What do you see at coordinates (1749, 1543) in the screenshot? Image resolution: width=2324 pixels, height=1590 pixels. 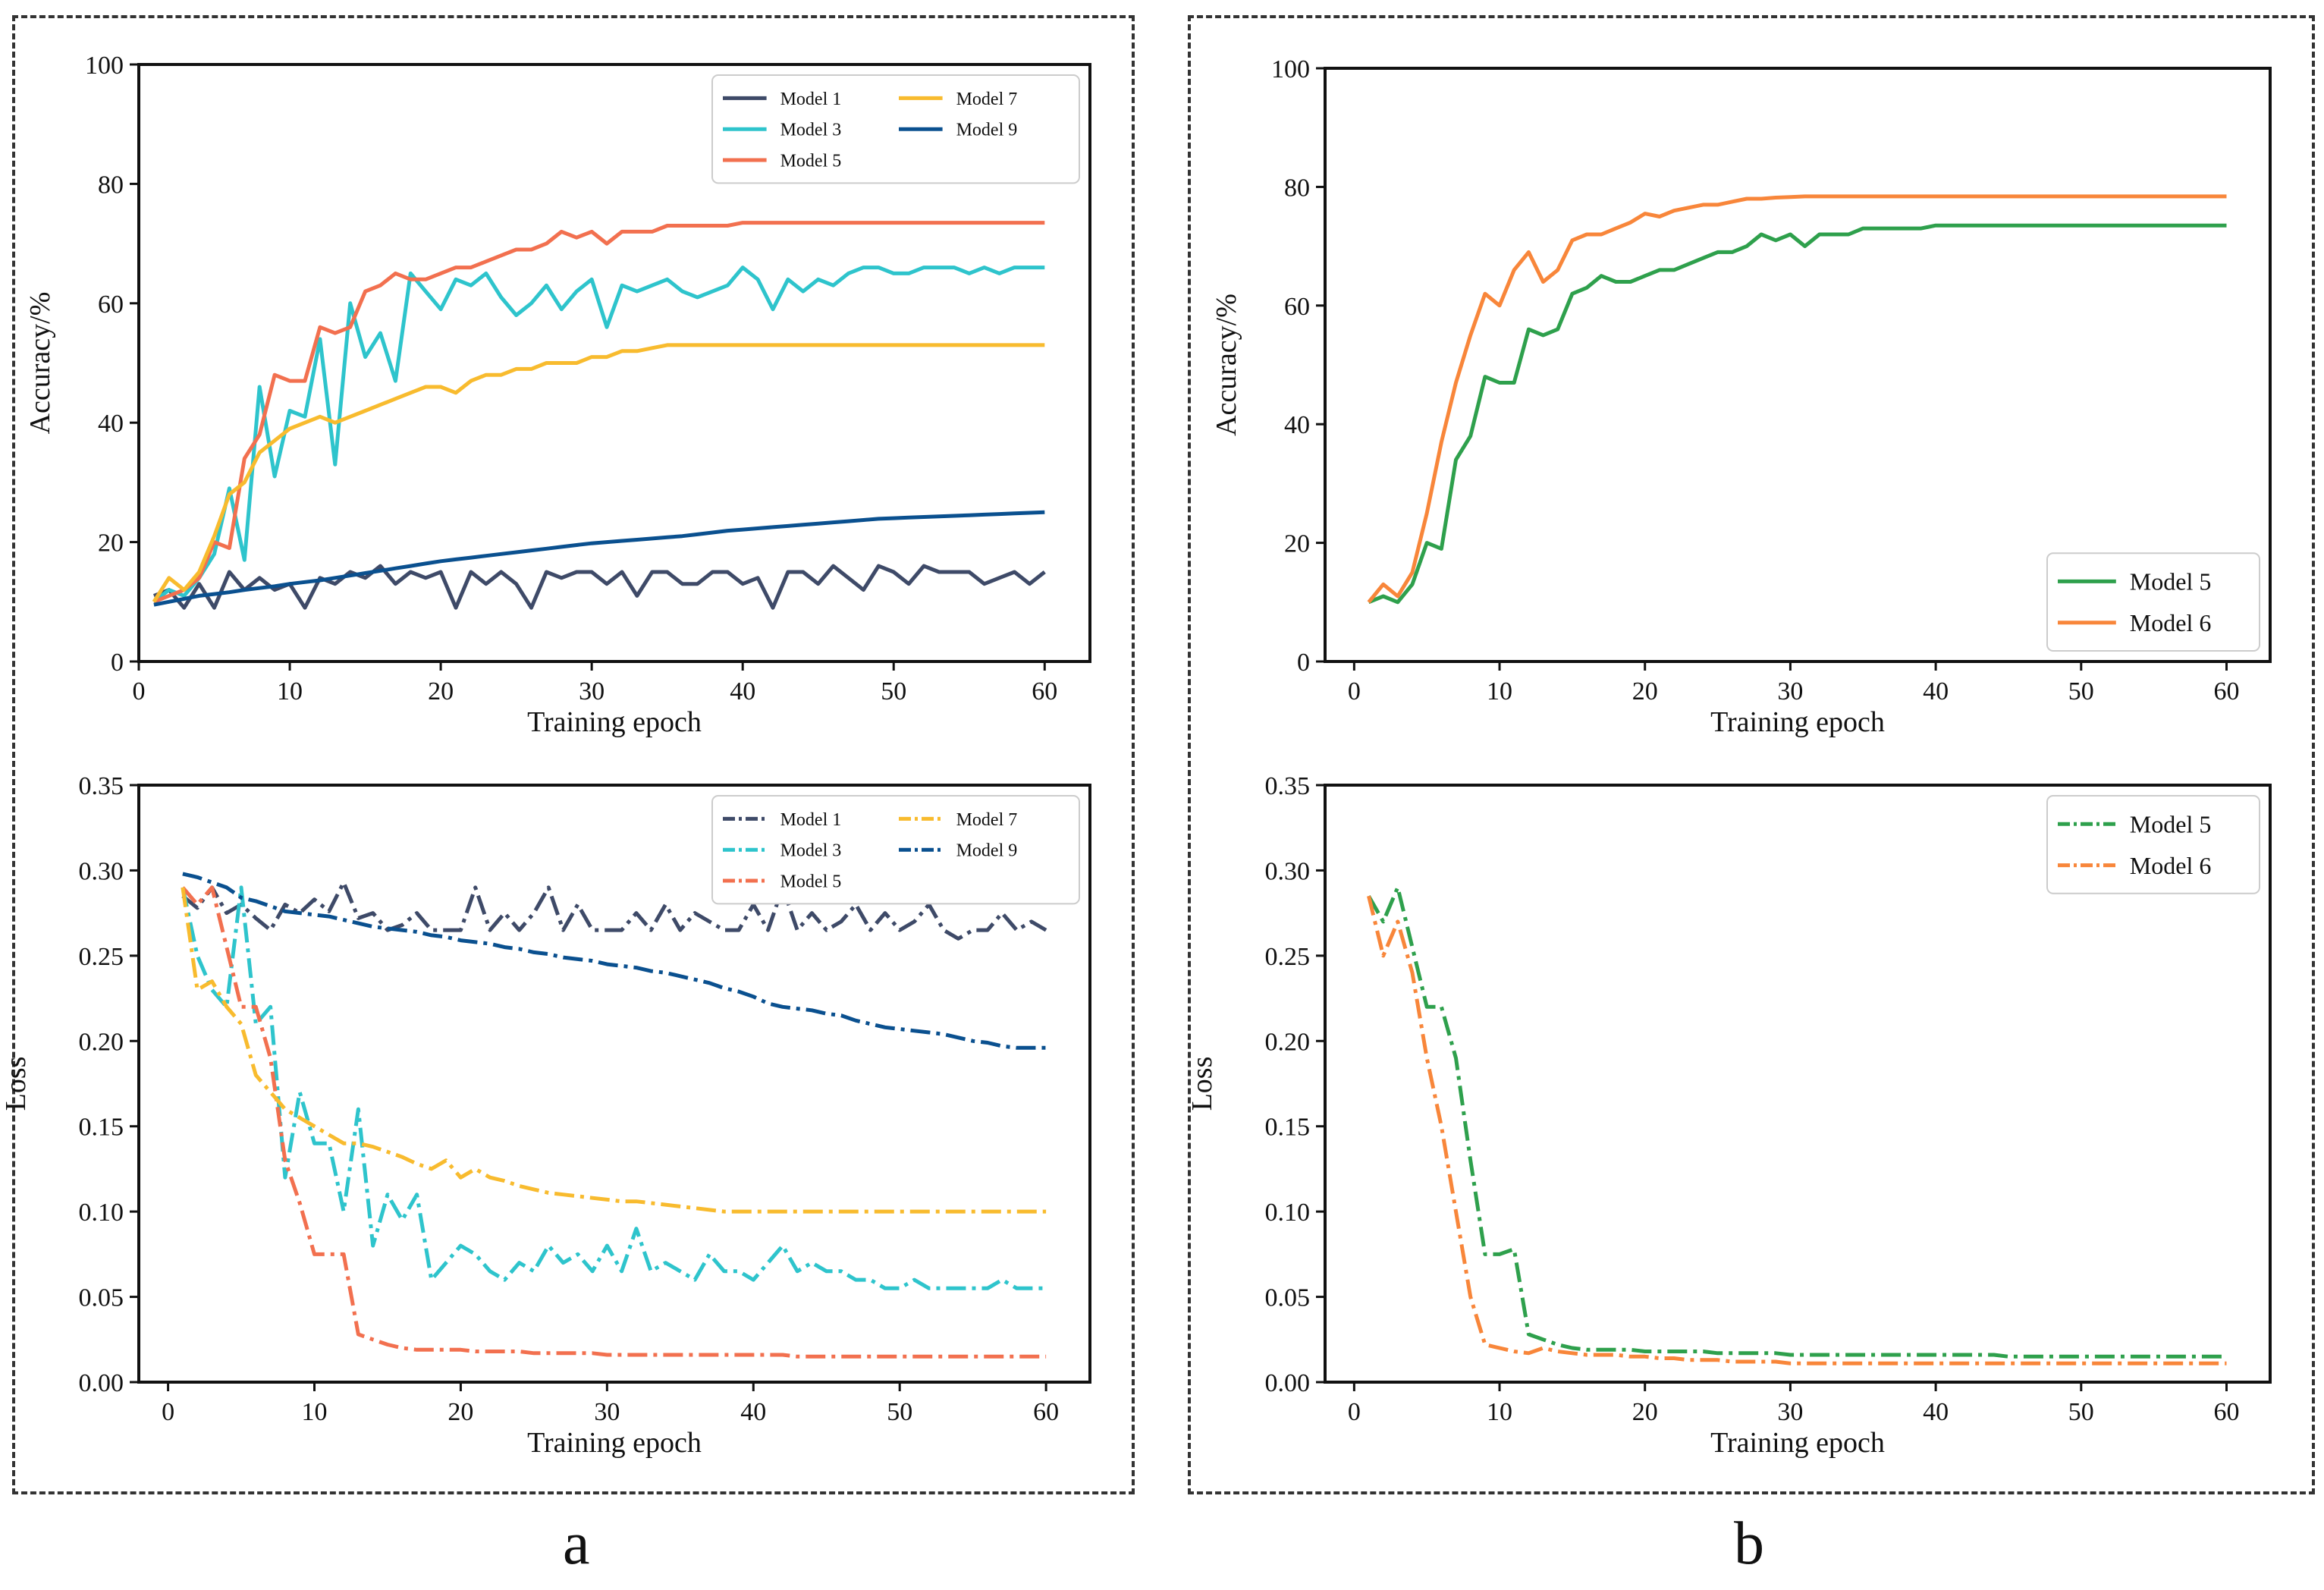 I see `panel-label-b: b` at bounding box center [1749, 1543].